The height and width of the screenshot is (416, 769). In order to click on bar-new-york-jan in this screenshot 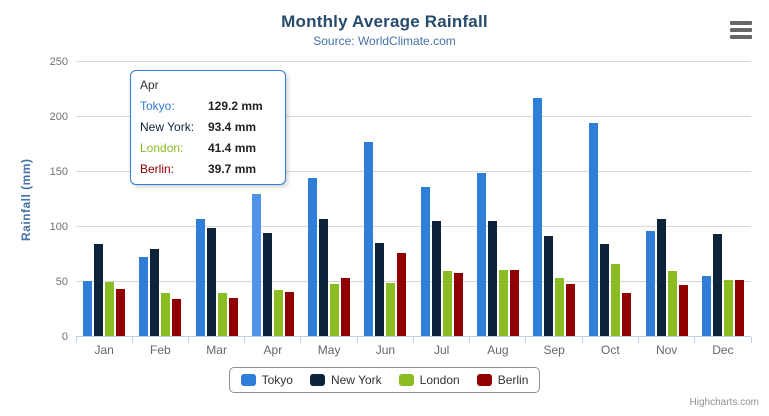, I will do `click(99, 290)`.